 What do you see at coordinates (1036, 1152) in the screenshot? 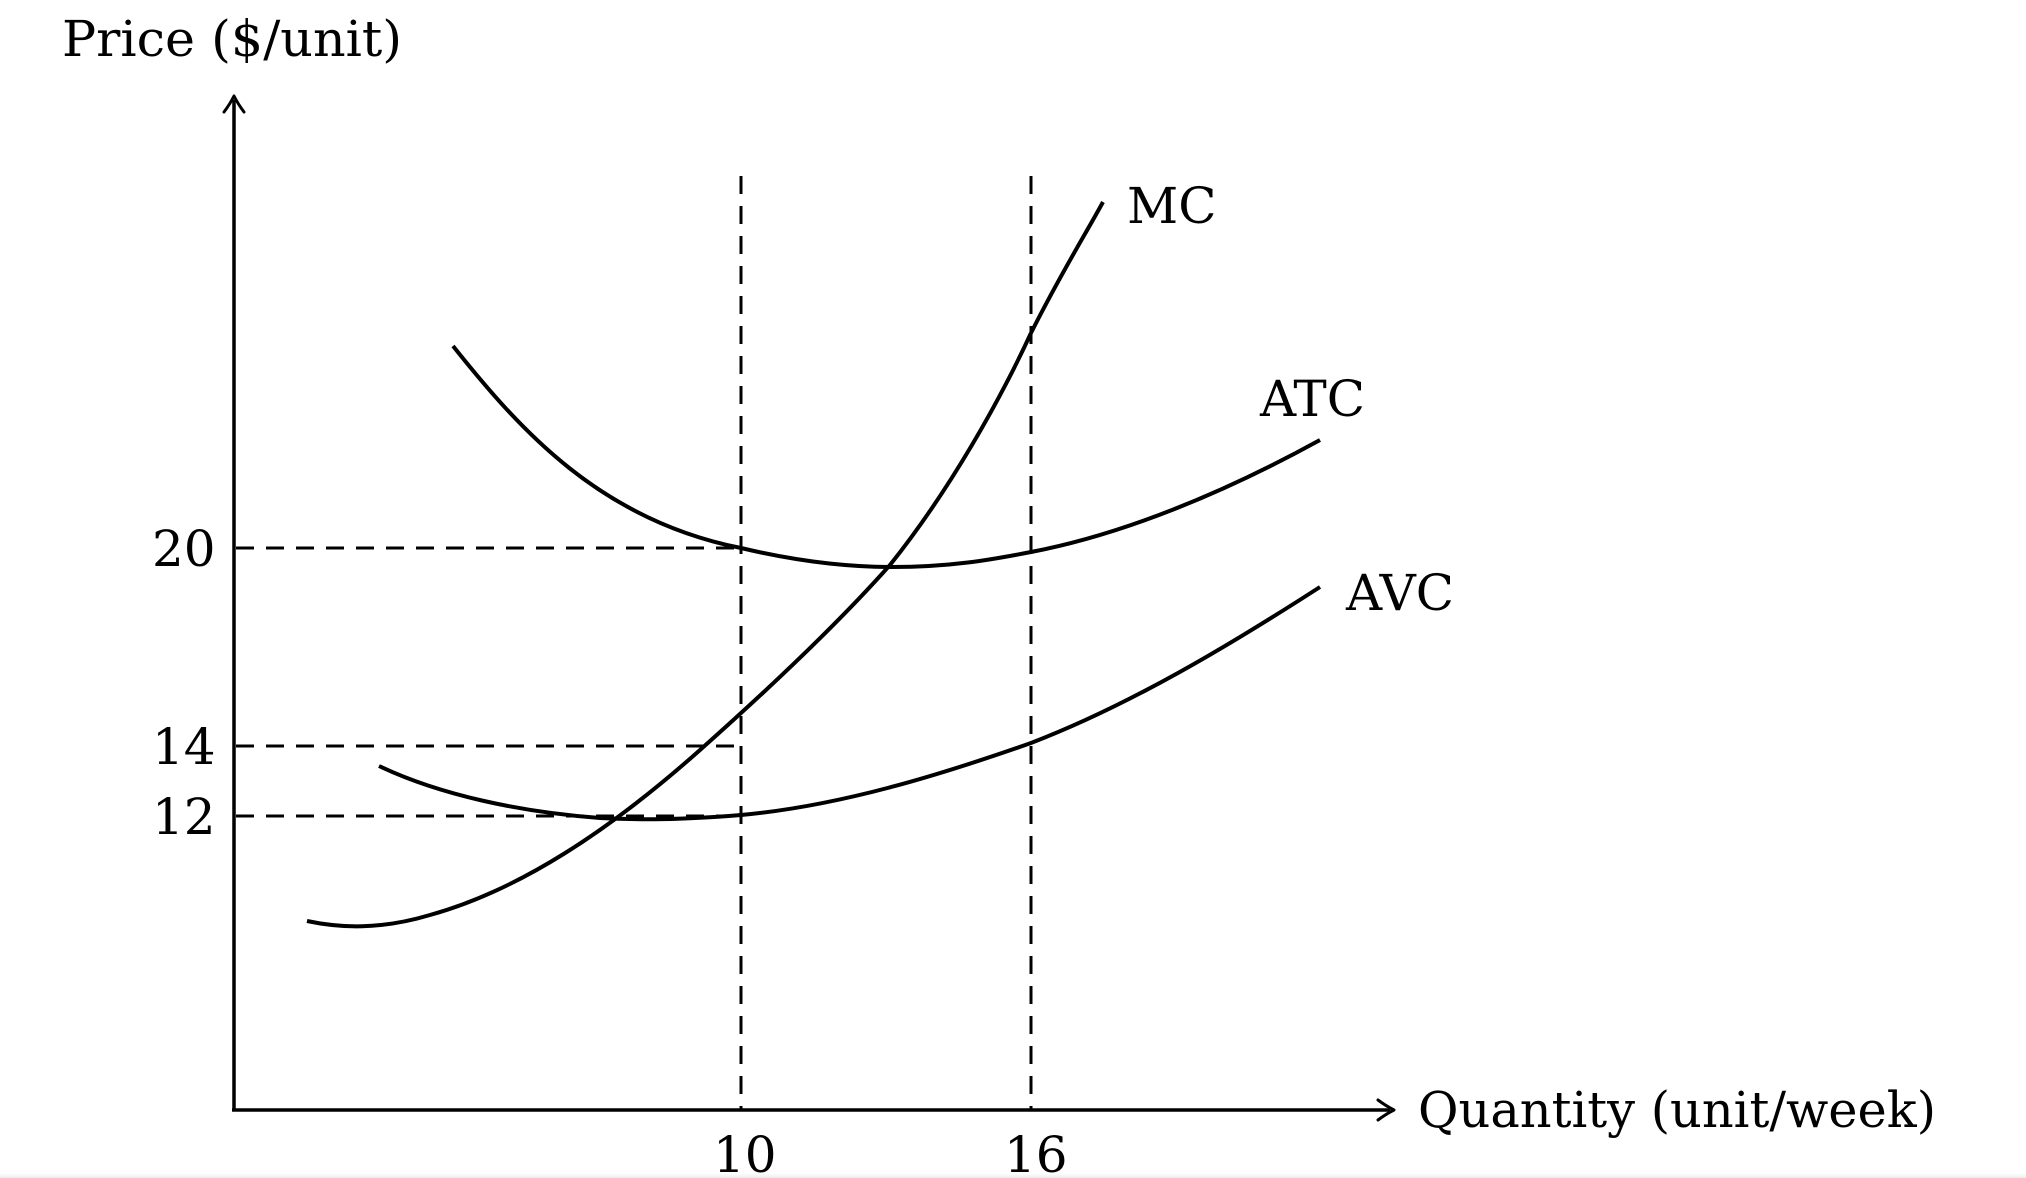
I see `x-tick-16: 16` at bounding box center [1036, 1152].